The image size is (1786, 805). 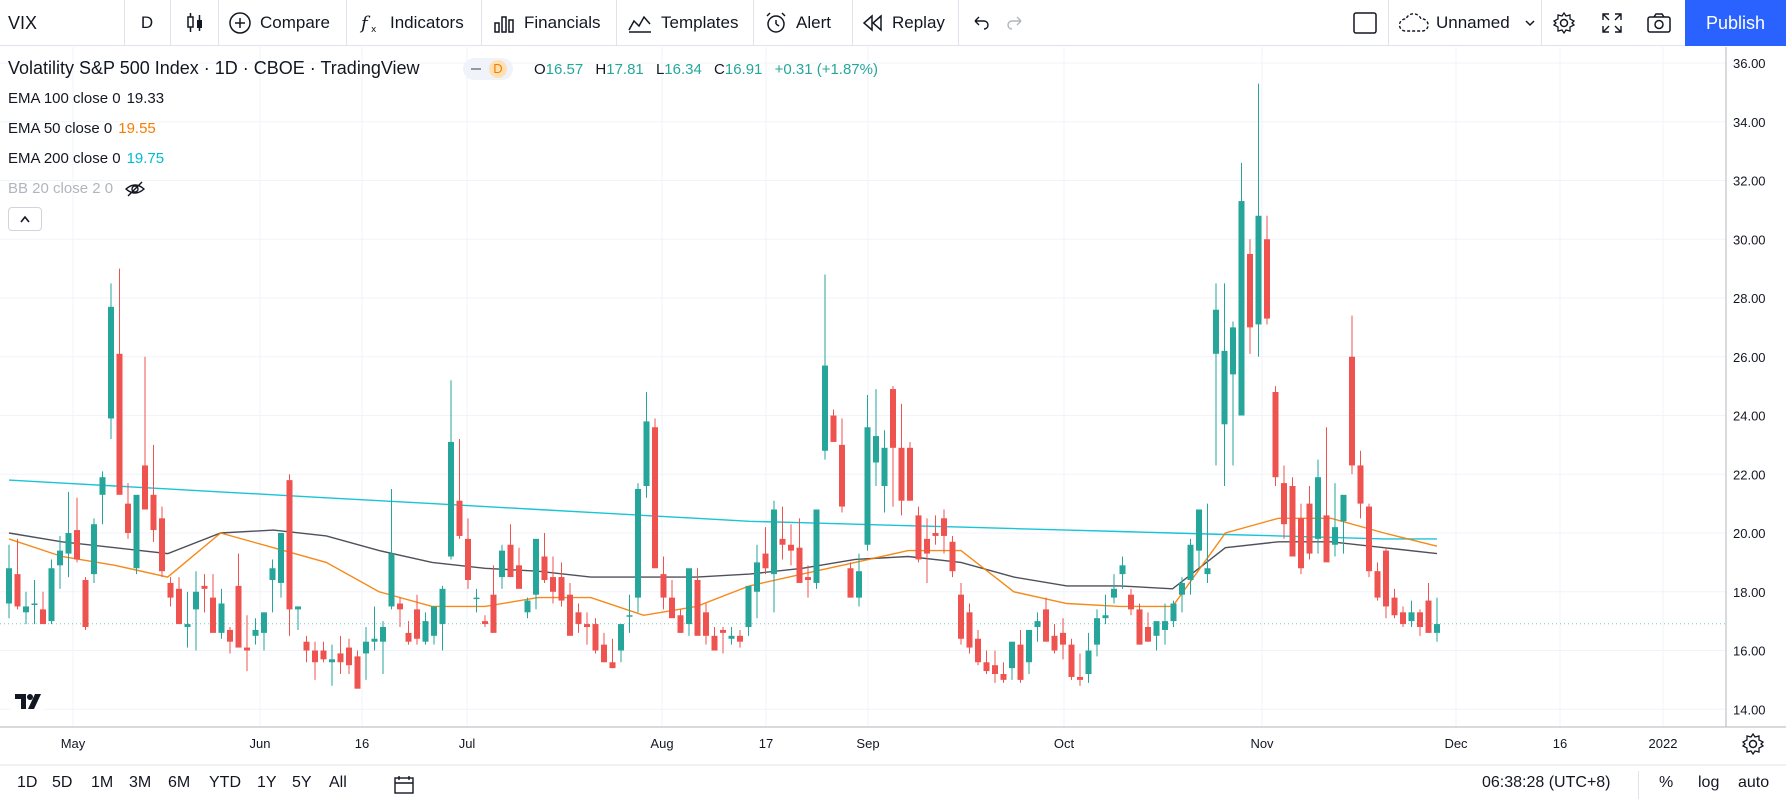 I want to click on ema50-line, so click(x=723, y=567).